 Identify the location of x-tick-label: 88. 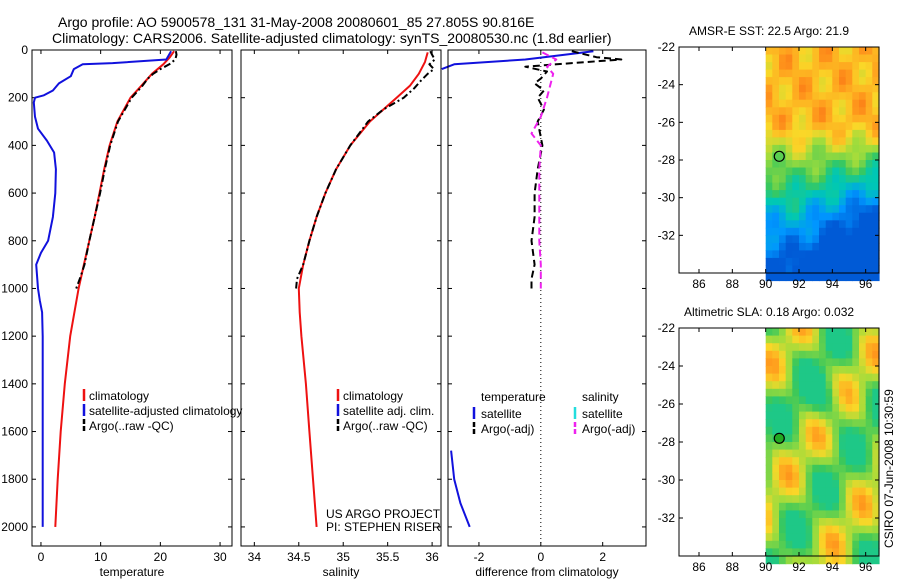
(733, 567).